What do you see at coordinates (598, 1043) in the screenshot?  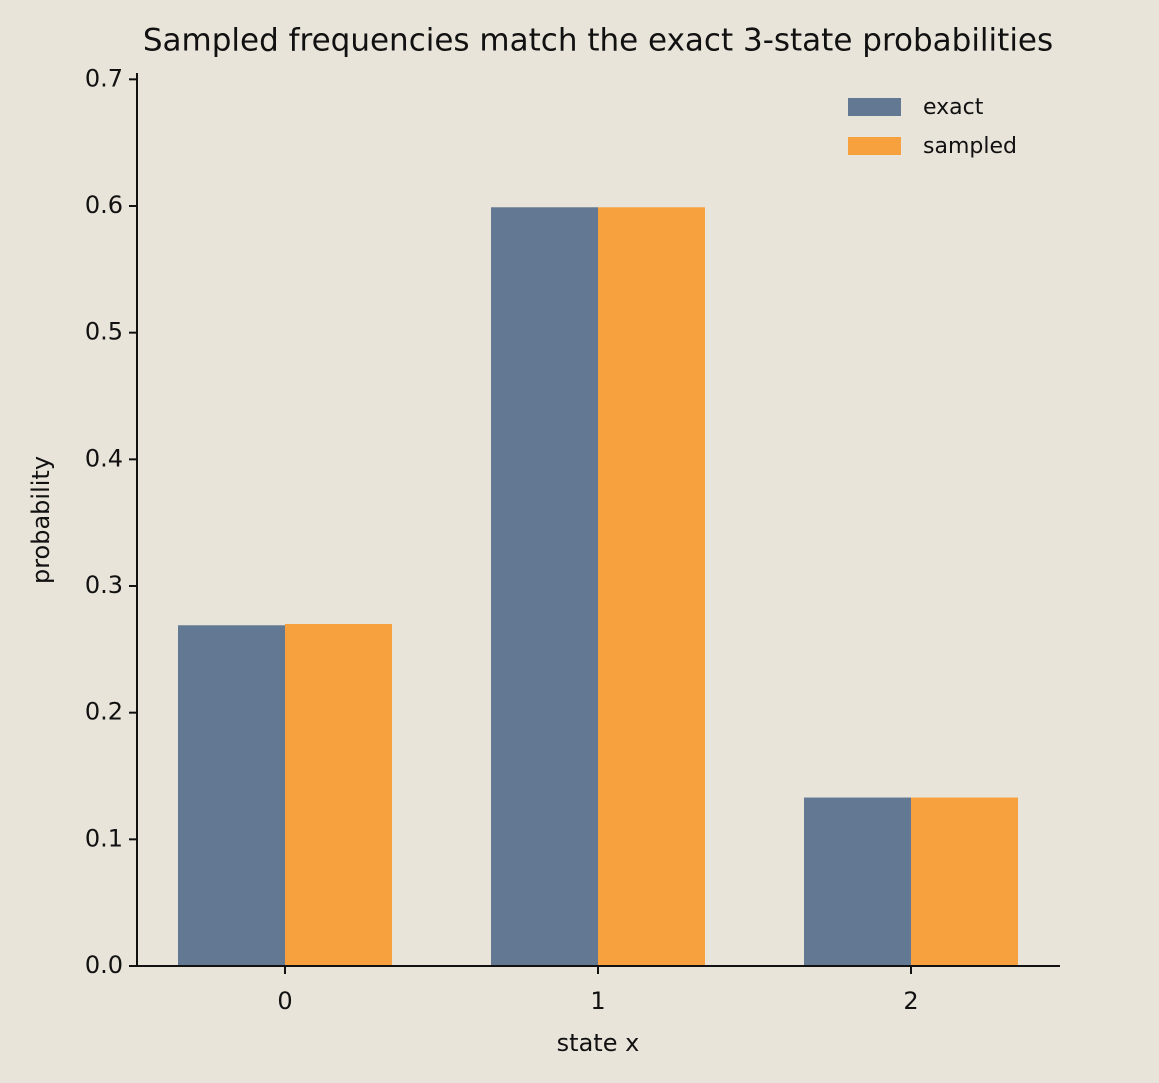 I see `x-axis-label: state x` at bounding box center [598, 1043].